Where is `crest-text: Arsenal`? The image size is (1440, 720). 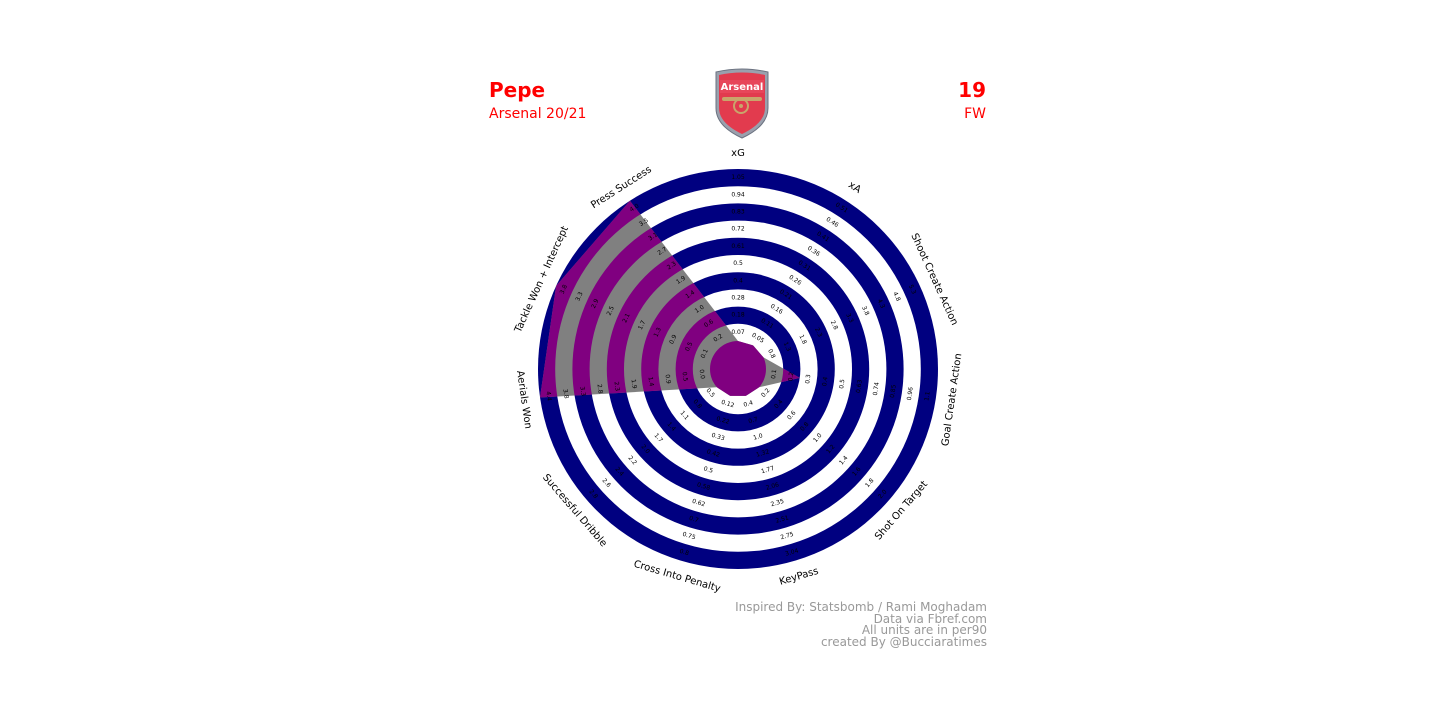
crest-text: Arsenal is located at coordinates (742, 87).